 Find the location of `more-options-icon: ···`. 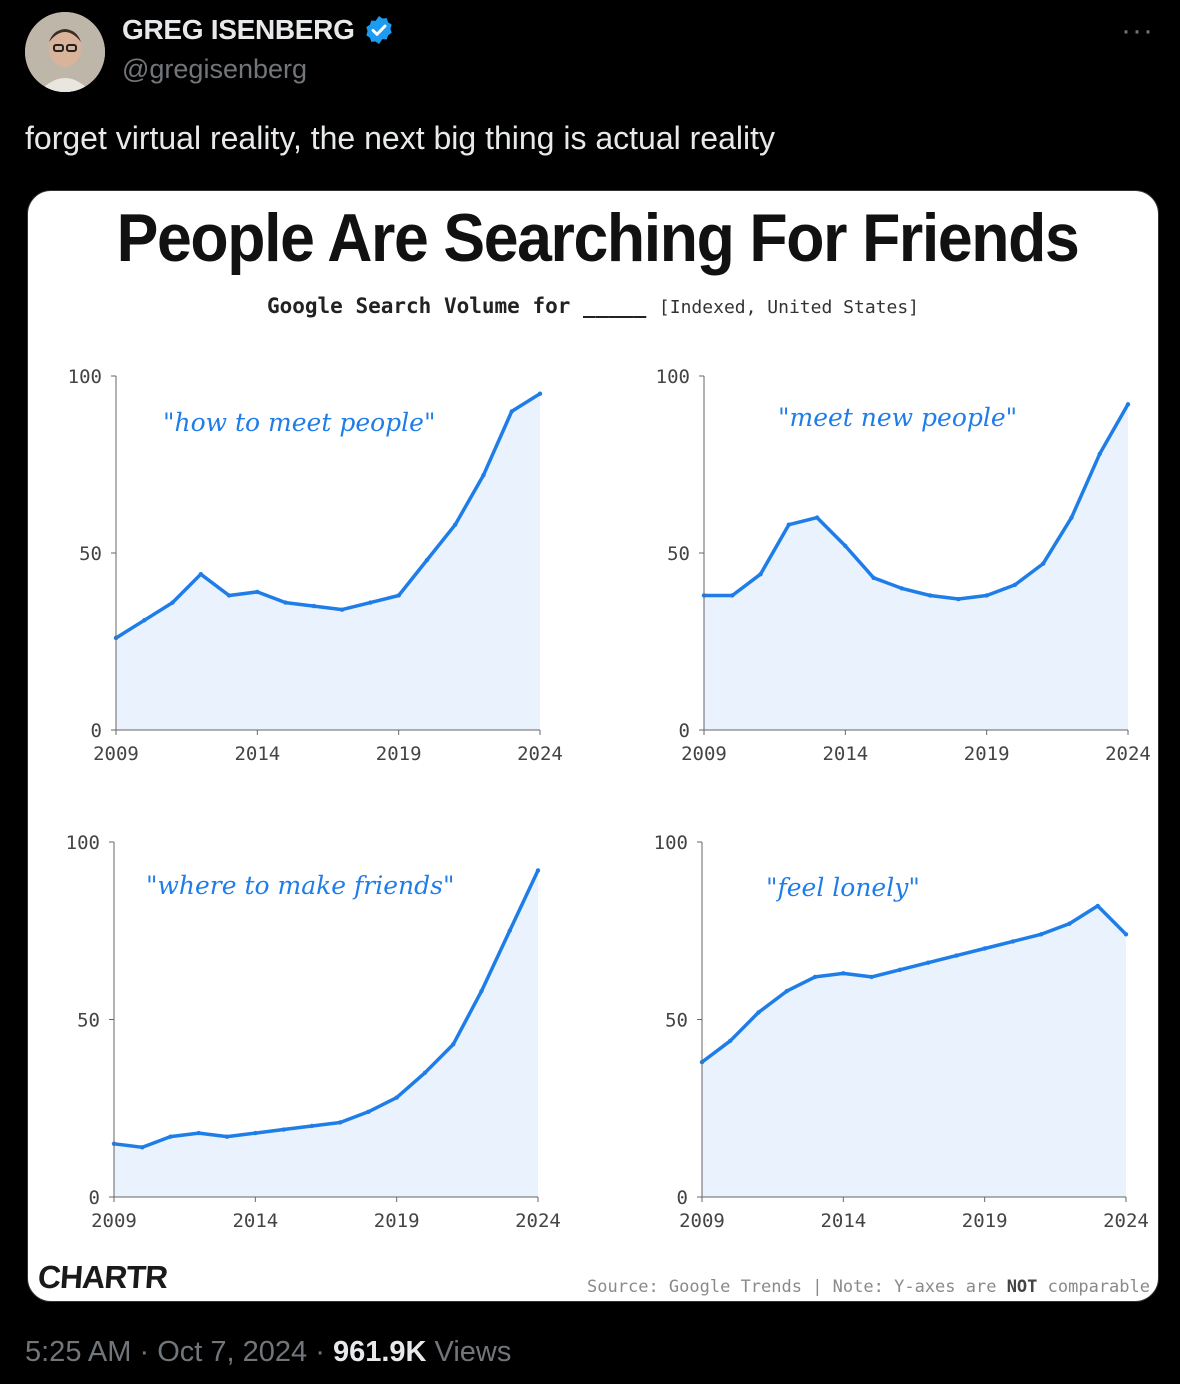

more-options-icon: ··· is located at coordinates (1137, 30).